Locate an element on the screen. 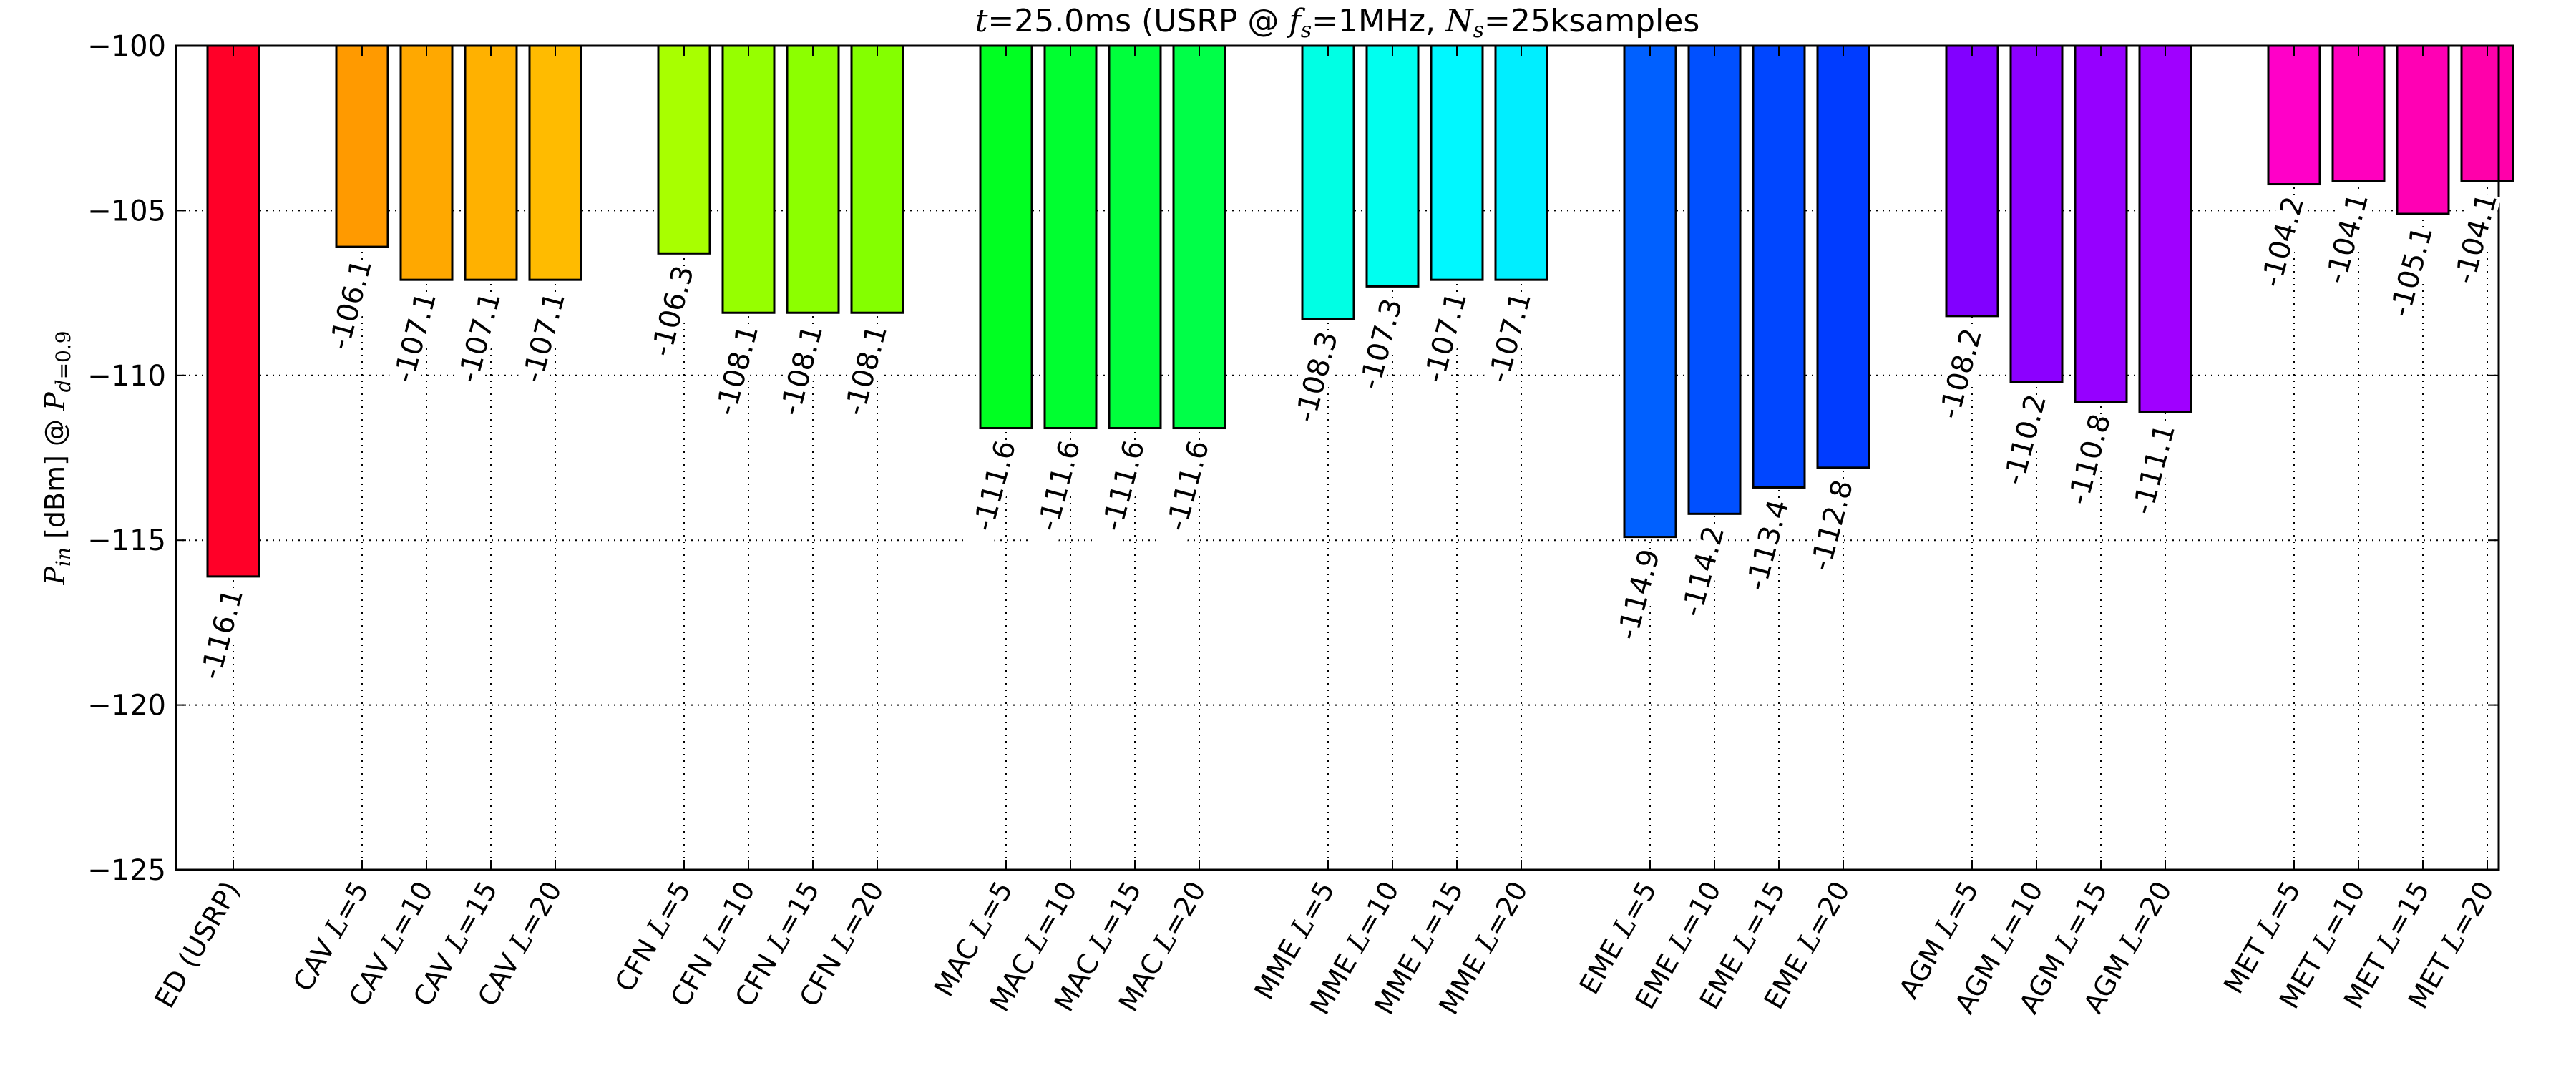 The height and width of the screenshot is (1073, 2576). chart-title: t=25.0ms (USRP @ fs=1MHz, Ns=25ksamples is located at coordinates (1337, 23).